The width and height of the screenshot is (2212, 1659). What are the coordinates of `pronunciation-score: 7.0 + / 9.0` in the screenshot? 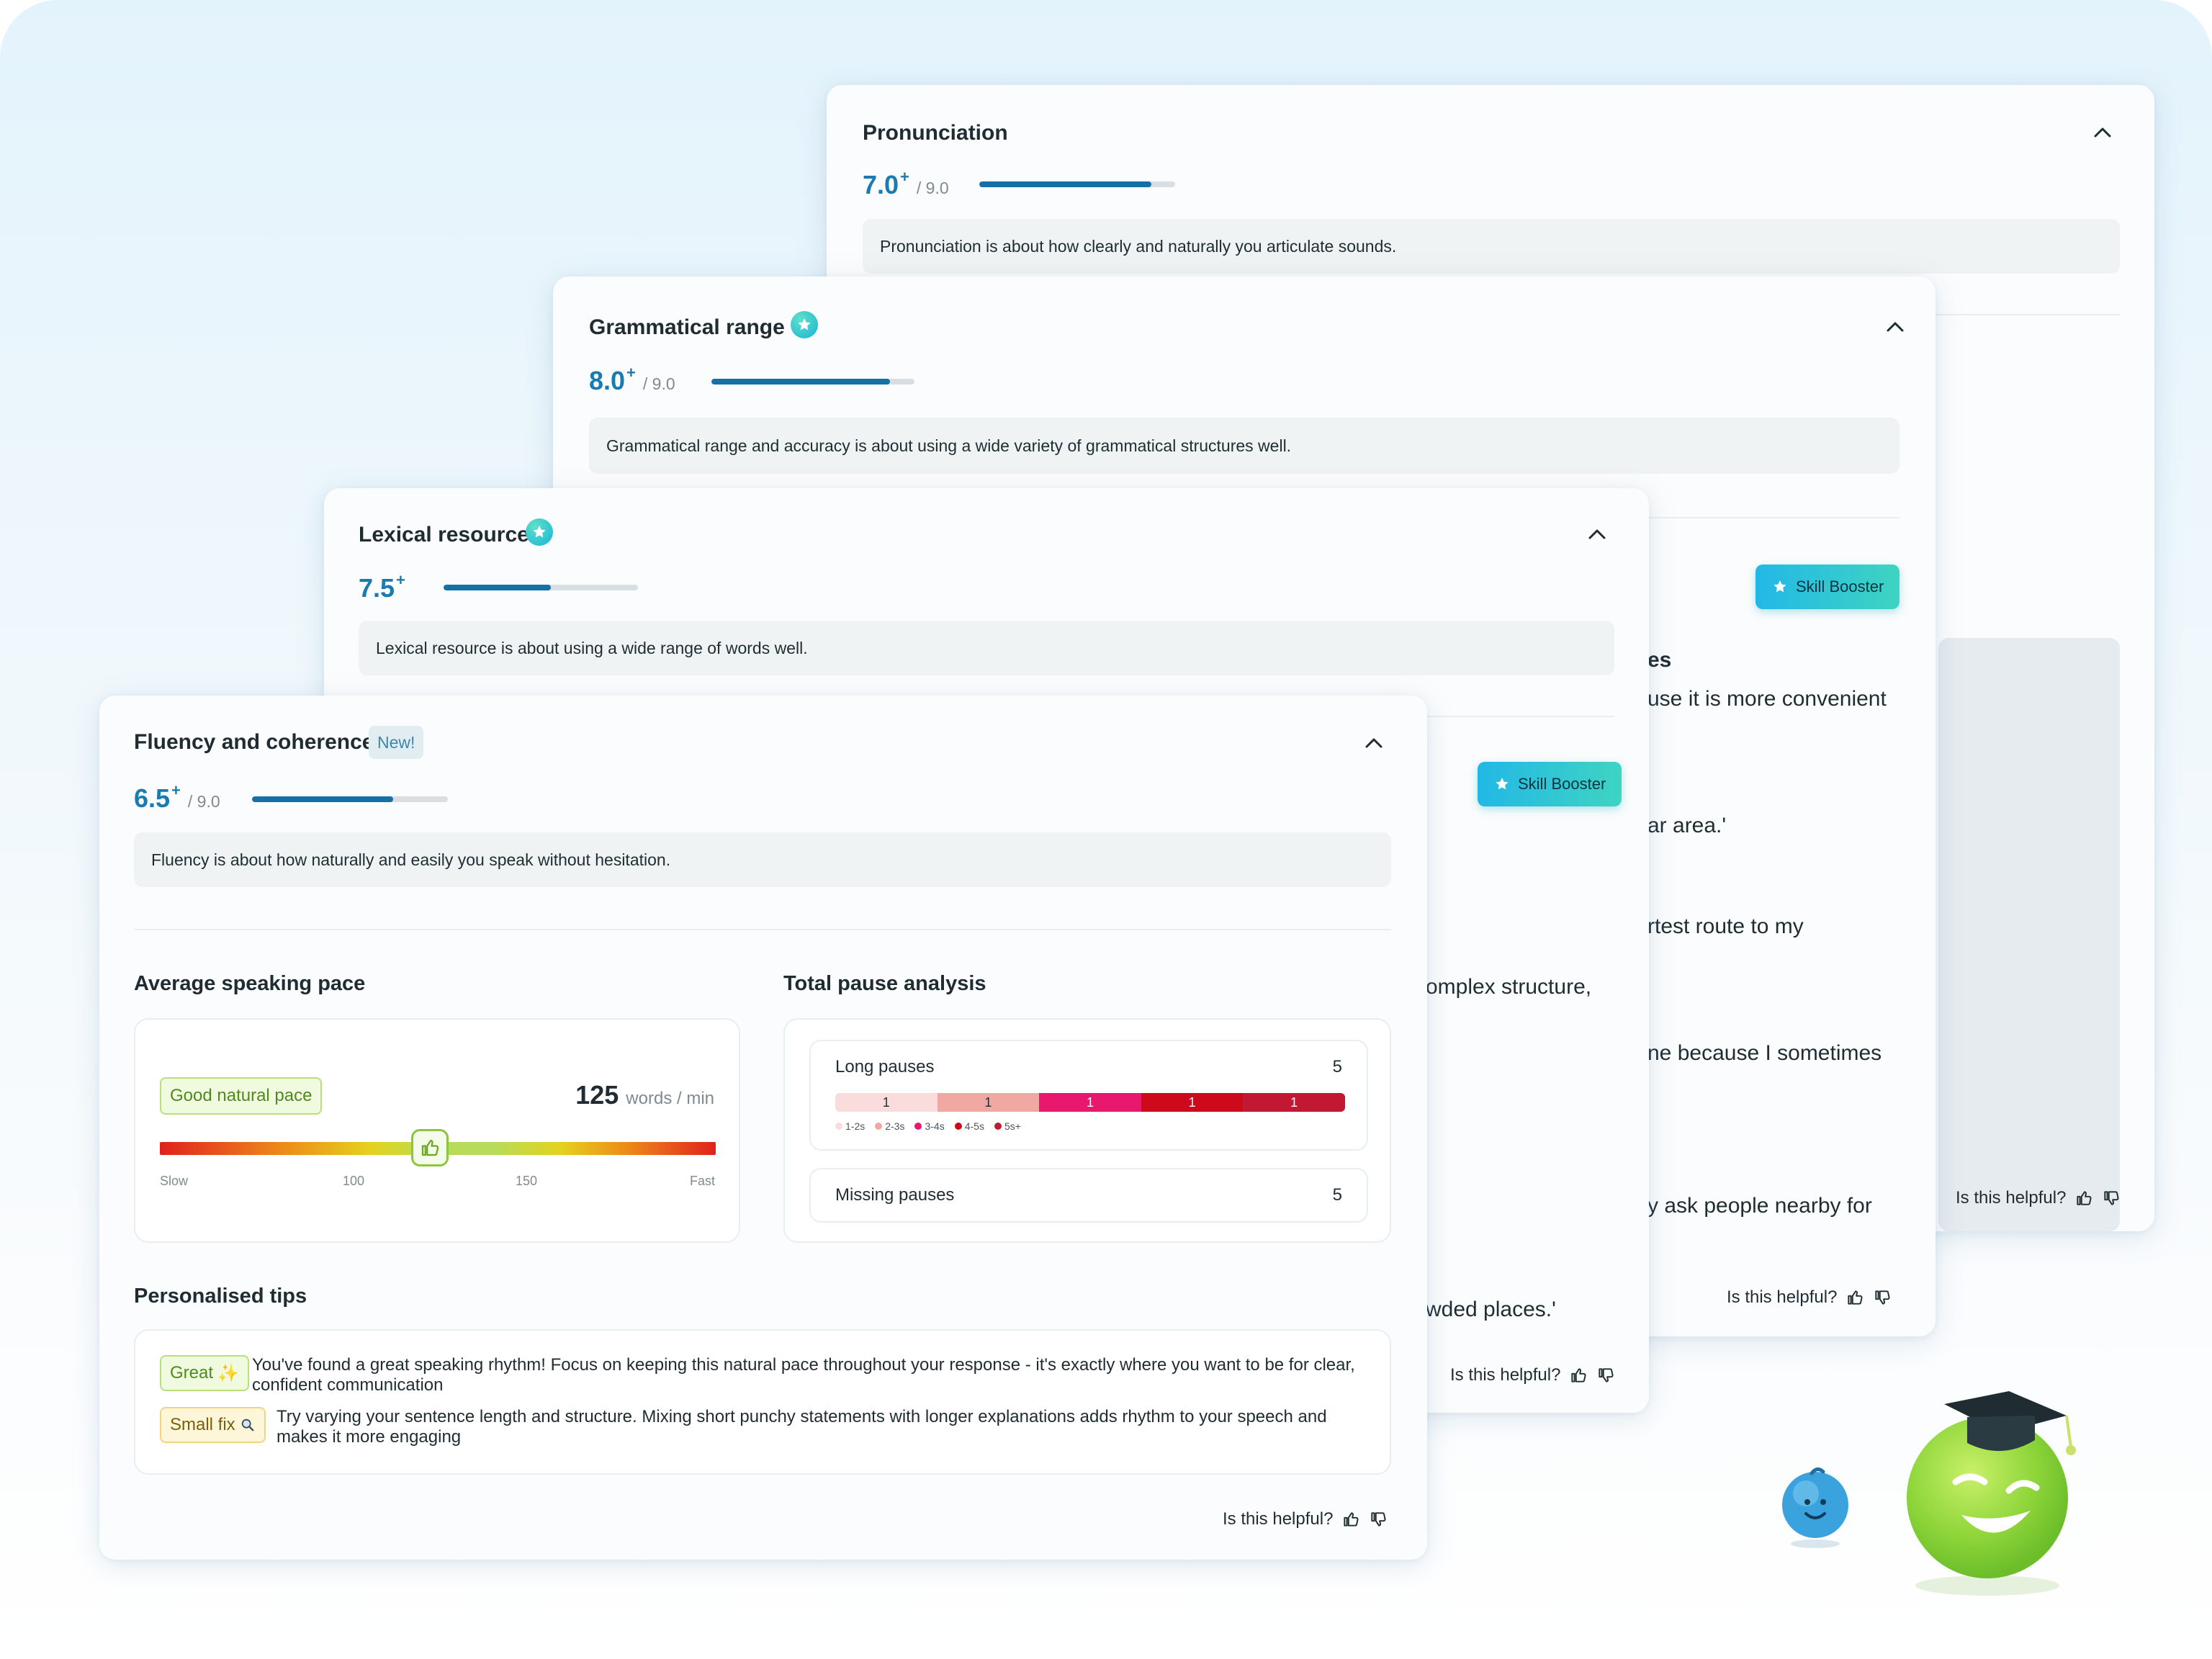 It's located at (906, 184).